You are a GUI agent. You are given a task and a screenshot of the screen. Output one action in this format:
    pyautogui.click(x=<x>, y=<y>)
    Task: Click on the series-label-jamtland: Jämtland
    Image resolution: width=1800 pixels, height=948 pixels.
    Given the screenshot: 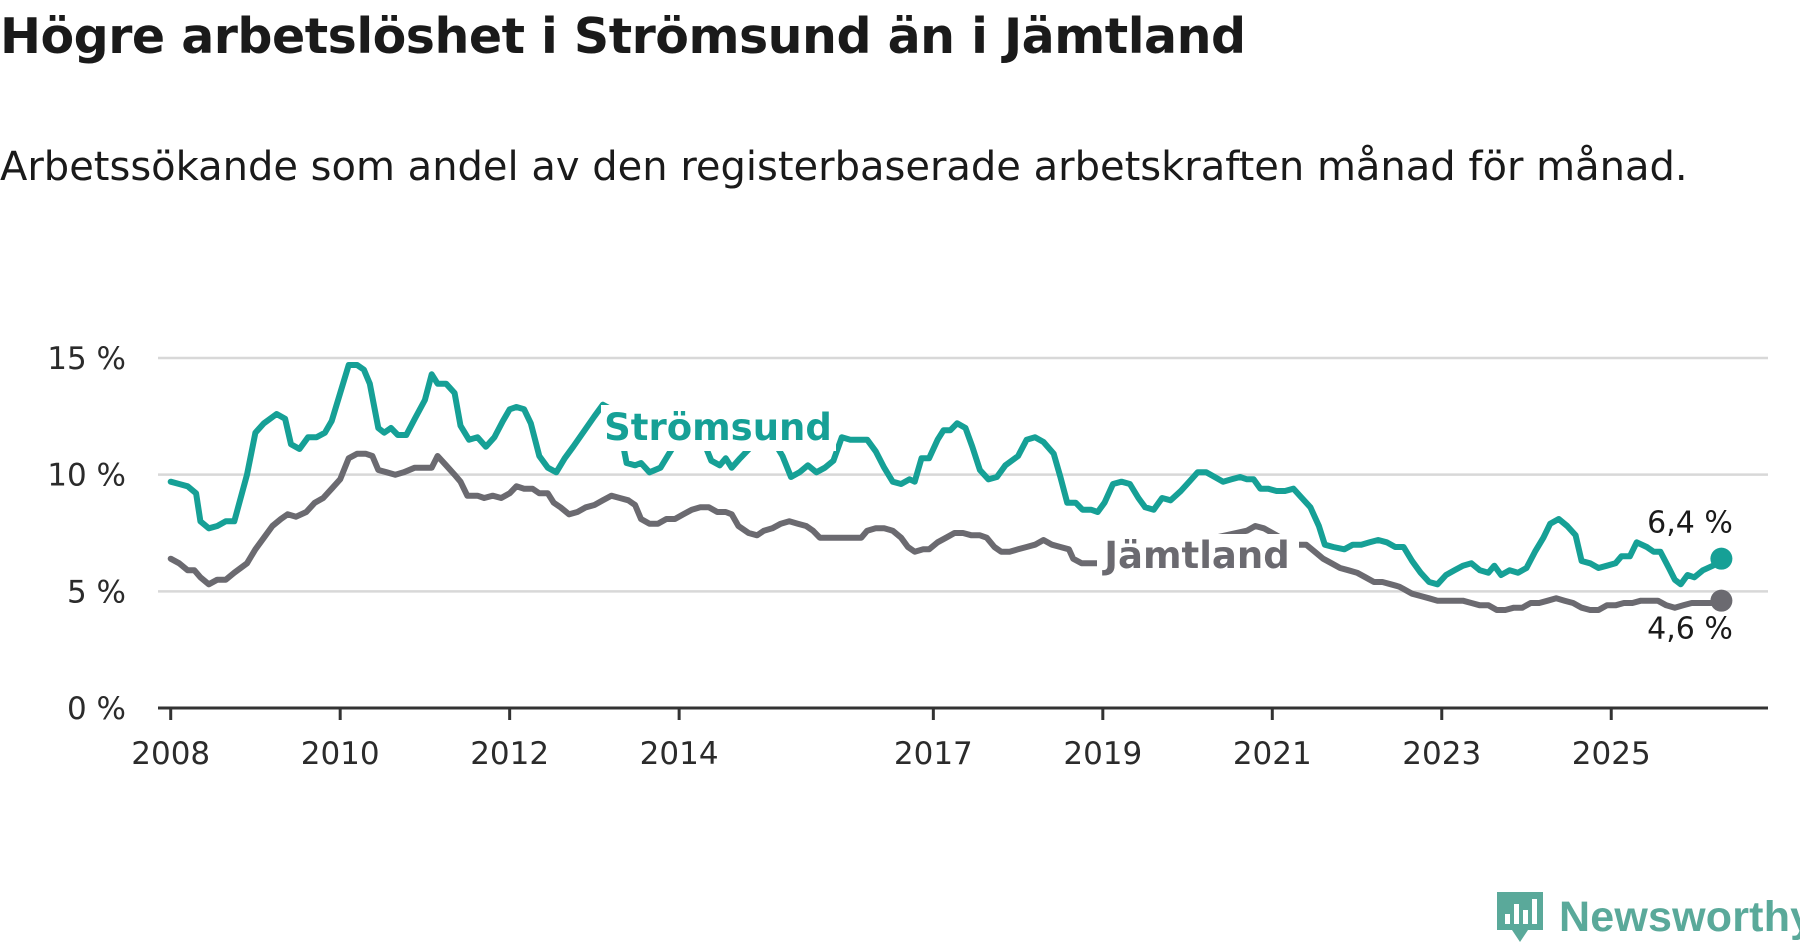 What is the action you would take?
    pyautogui.click(x=1195, y=555)
    